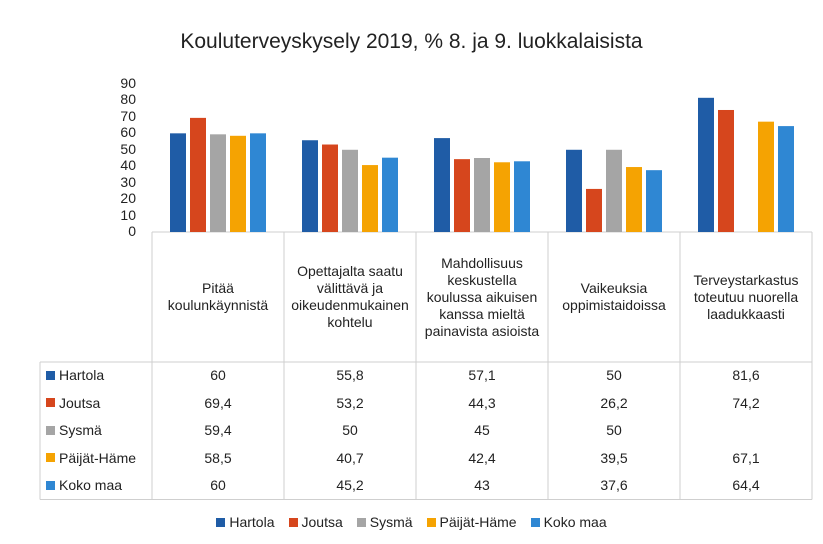 Image resolution: width=823 pixels, height=544 pixels. What do you see at coordinates (350, 375) in the screenshot?
I see `table-cell: 55,8` at bounding box center [350, 375].